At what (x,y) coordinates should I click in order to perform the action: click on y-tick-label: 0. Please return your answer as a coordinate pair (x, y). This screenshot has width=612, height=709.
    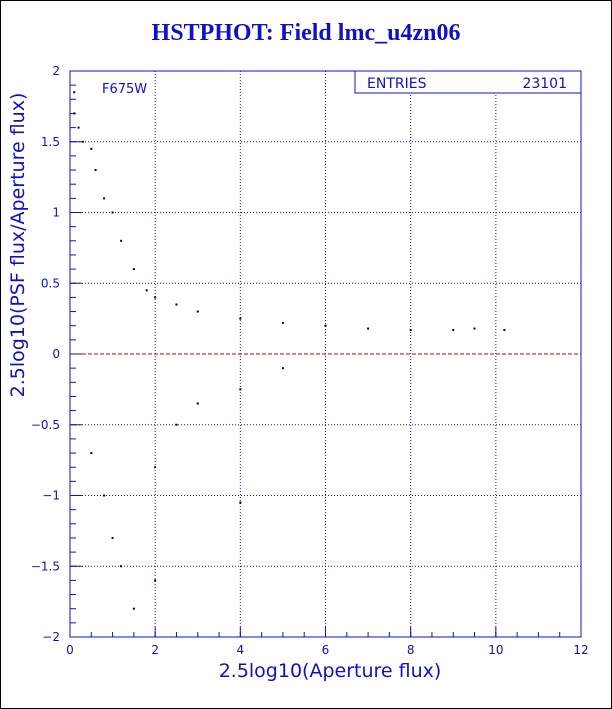
    Looking at the image, I should click on (56, 354).